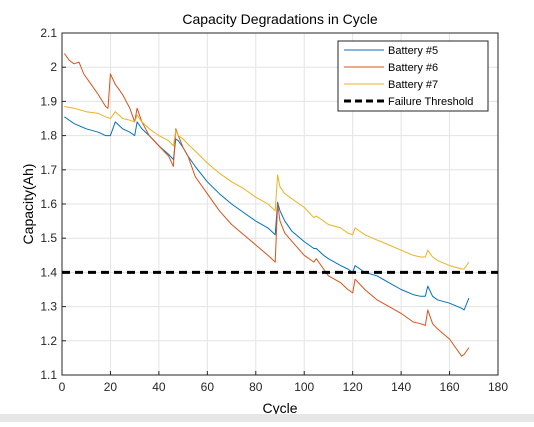 The width and height of the screenshot is (534, 427). I want to click on legend-label: Battery #6, so click(413, 68).